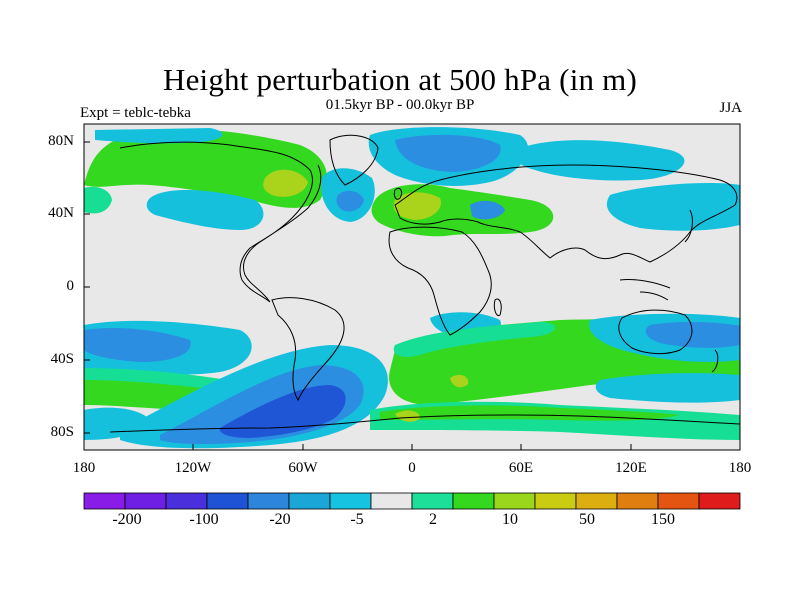 This screenshot has width=800, height=600. Describe the element at coordinates (673, 207) in the screenshot. I see `blue-east-asia` at that location.